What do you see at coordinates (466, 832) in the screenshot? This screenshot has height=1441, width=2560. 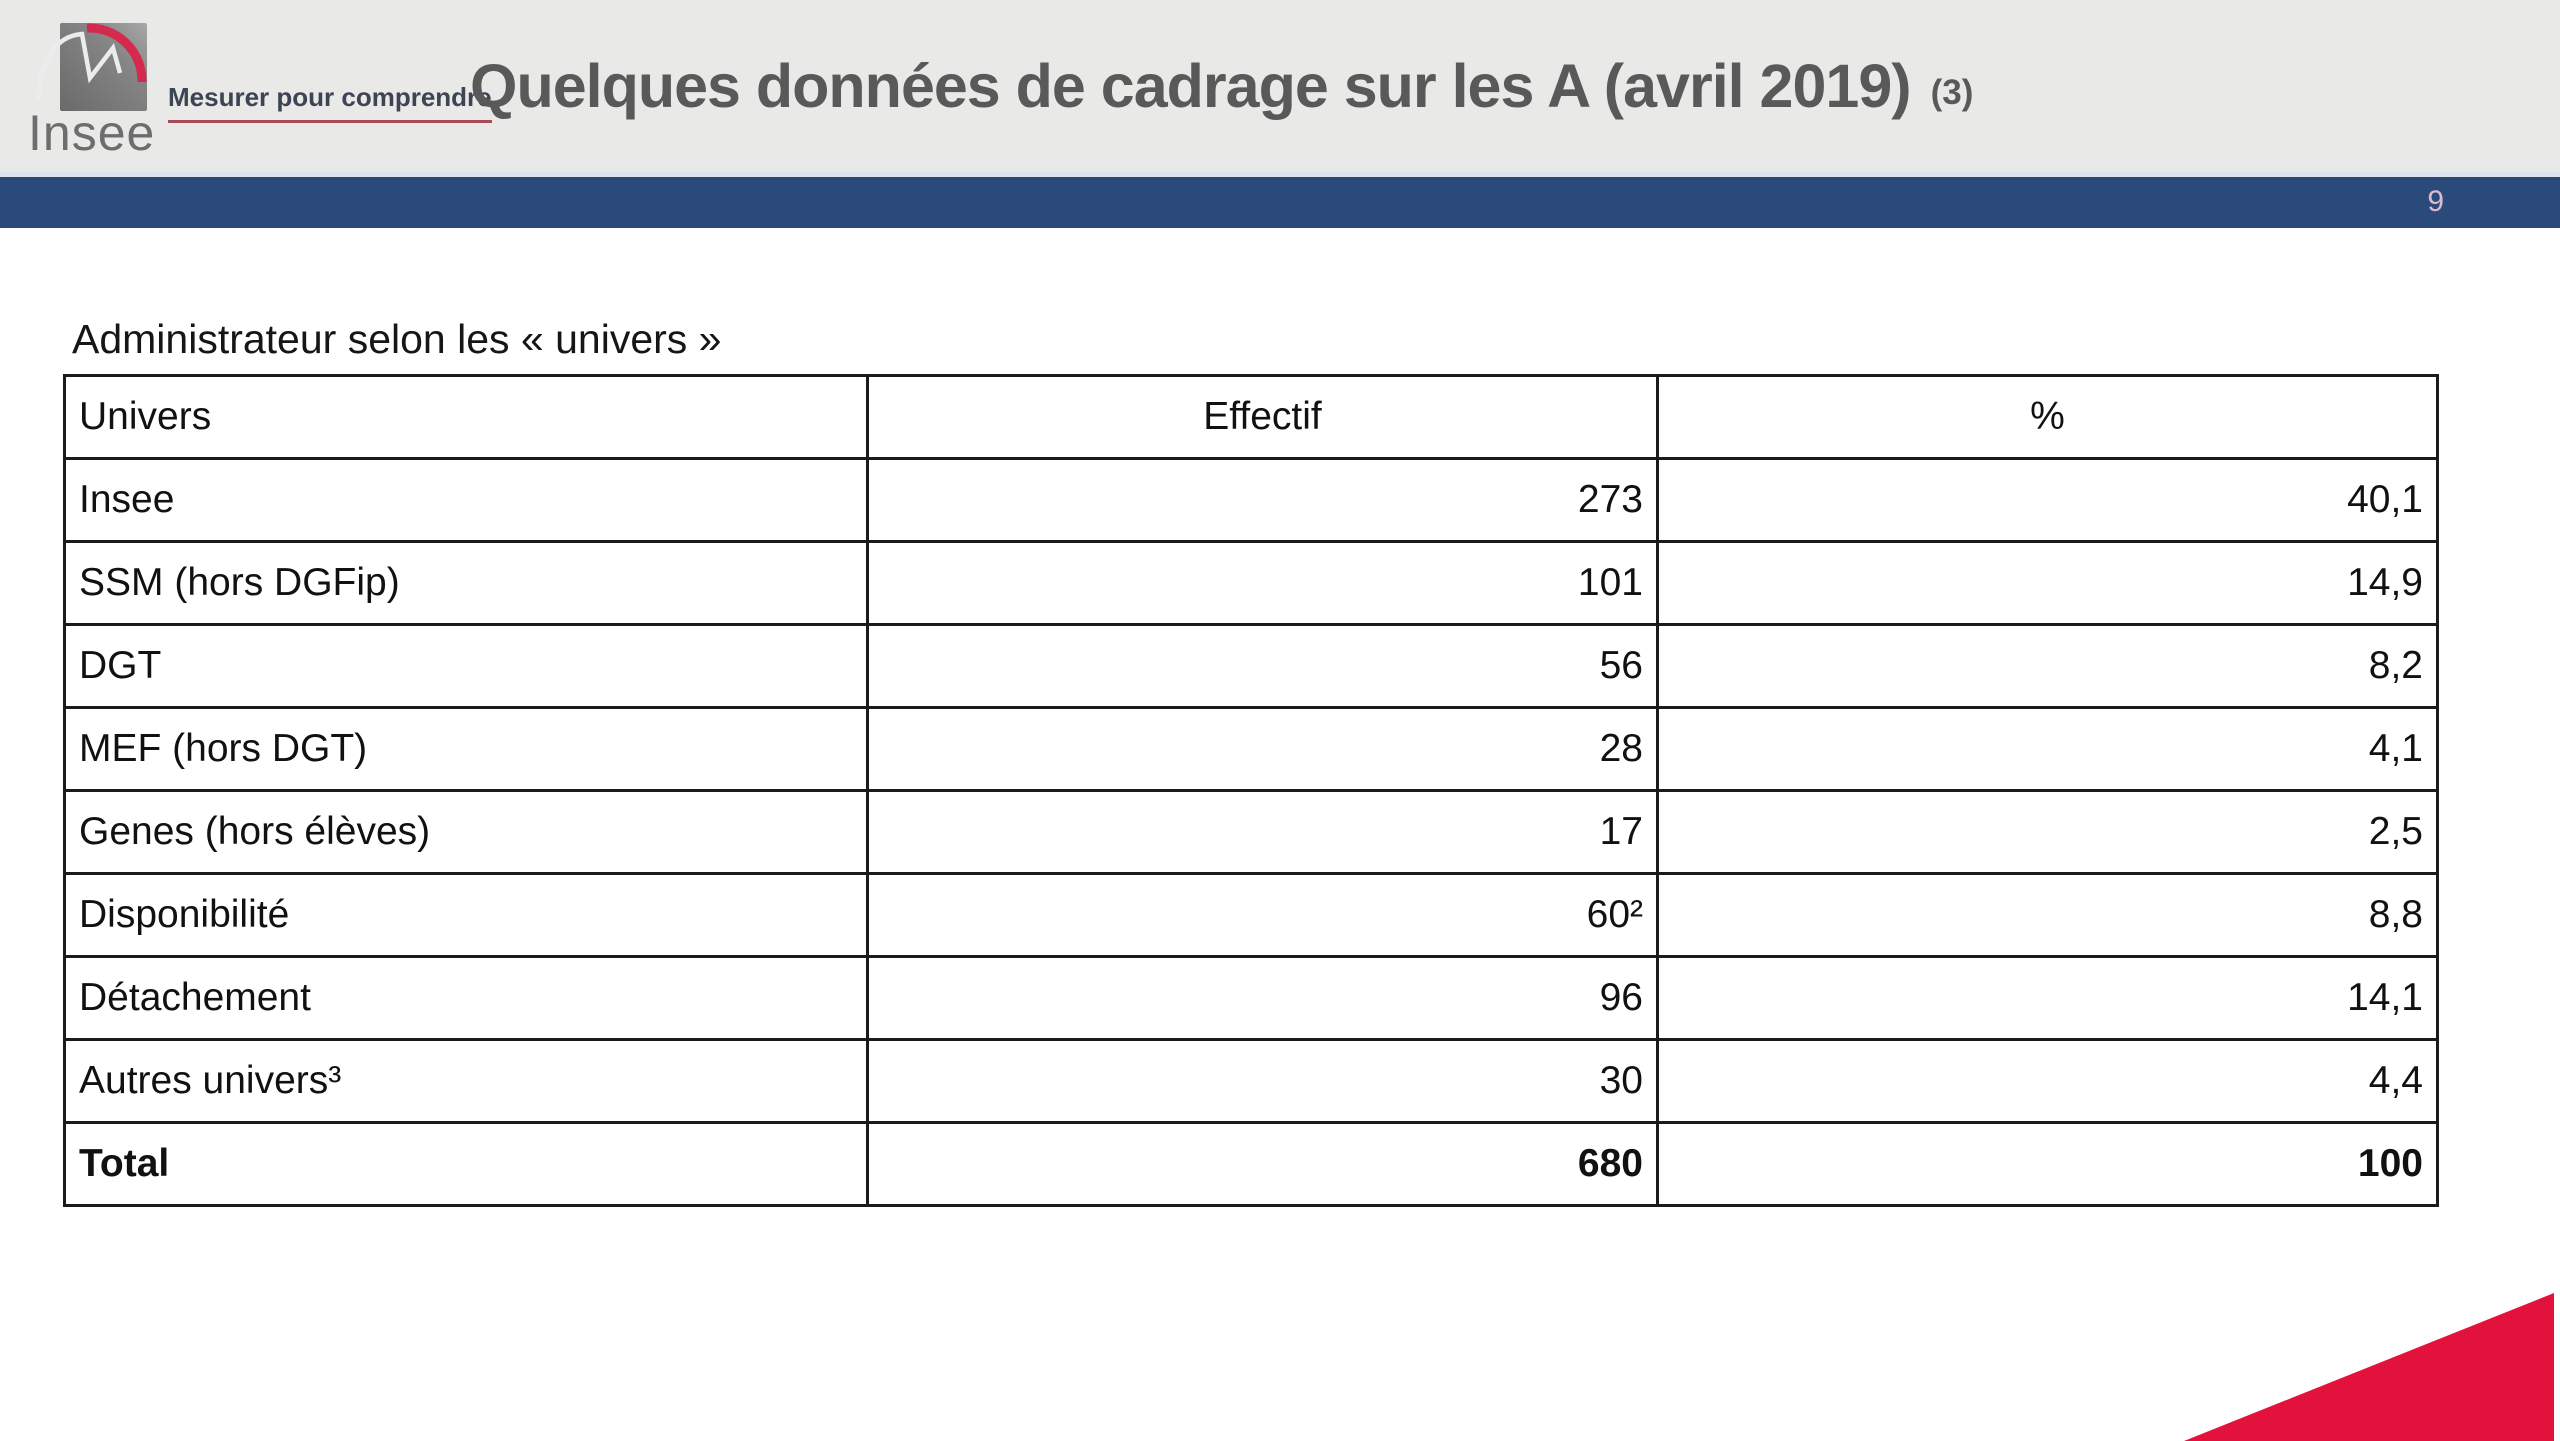 I see `cell-univers: Genes (hors élèves)` at bounding box center [466, 832].